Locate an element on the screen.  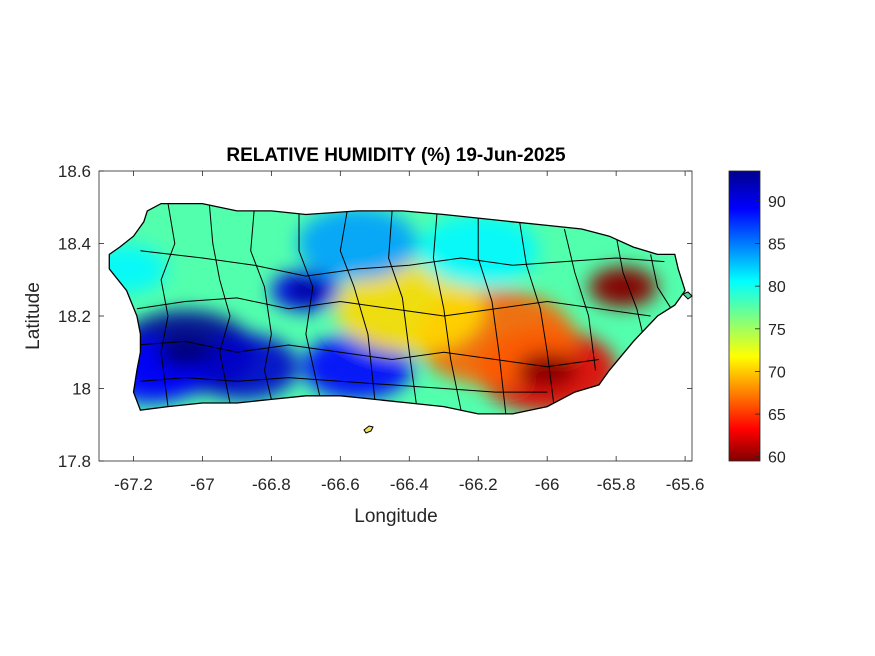
y-tick-label: 18.4 is located at coordinates (74, 244).